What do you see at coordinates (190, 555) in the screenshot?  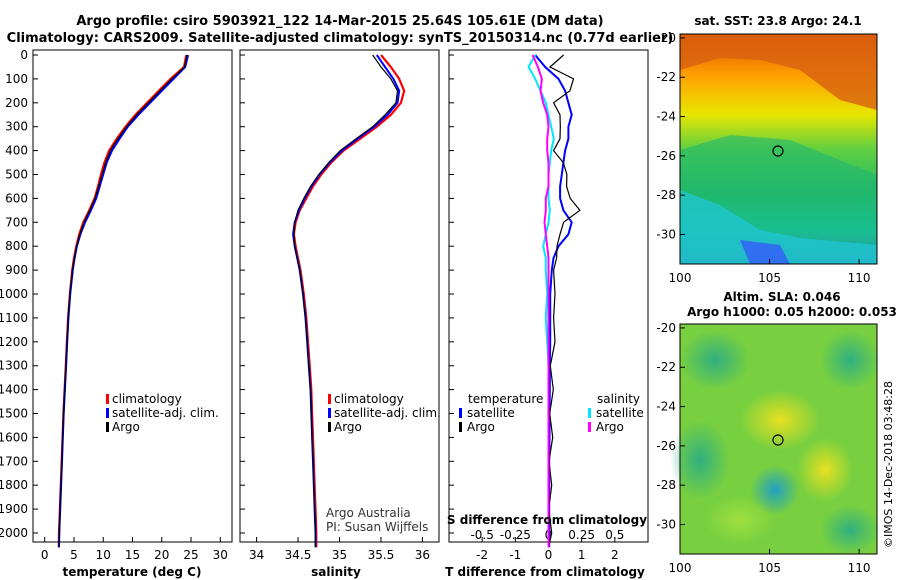 I see `x-tick-label: 25` at bounding box center [190, 555].